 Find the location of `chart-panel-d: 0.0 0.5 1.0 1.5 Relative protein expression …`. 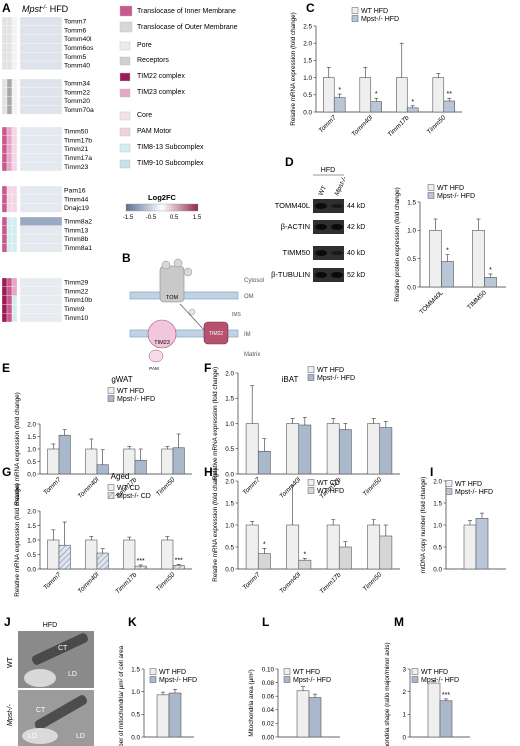

chart-panel-d: 0.0 0.5 1.0 1.5 Relative protein expression … is located at coordinates (450, 250).